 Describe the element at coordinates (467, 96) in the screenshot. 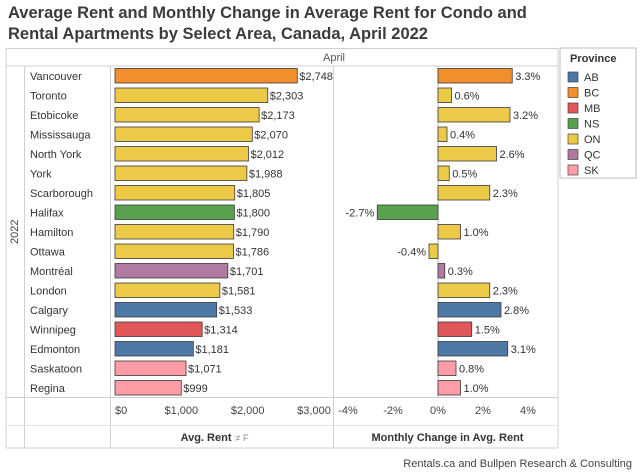

I see `change-value-label: 0.6%` at that location.